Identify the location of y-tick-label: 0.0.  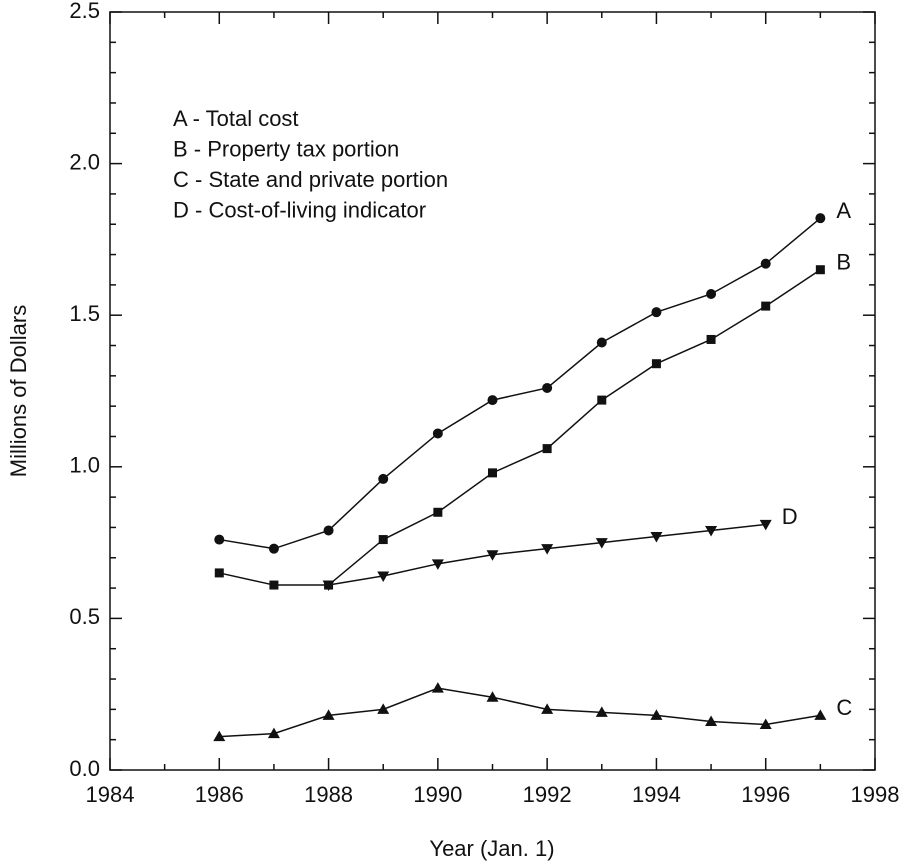
(84, 768).